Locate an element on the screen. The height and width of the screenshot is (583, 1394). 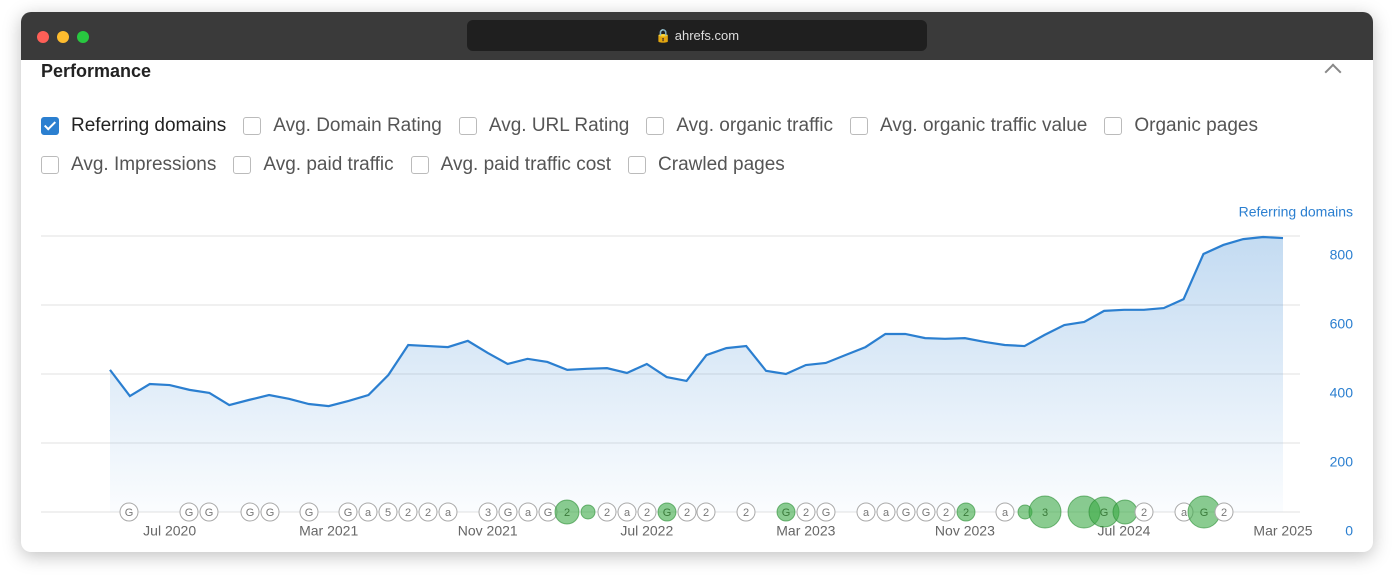
url: ahrefs.com is located at coordinates (707, 35).